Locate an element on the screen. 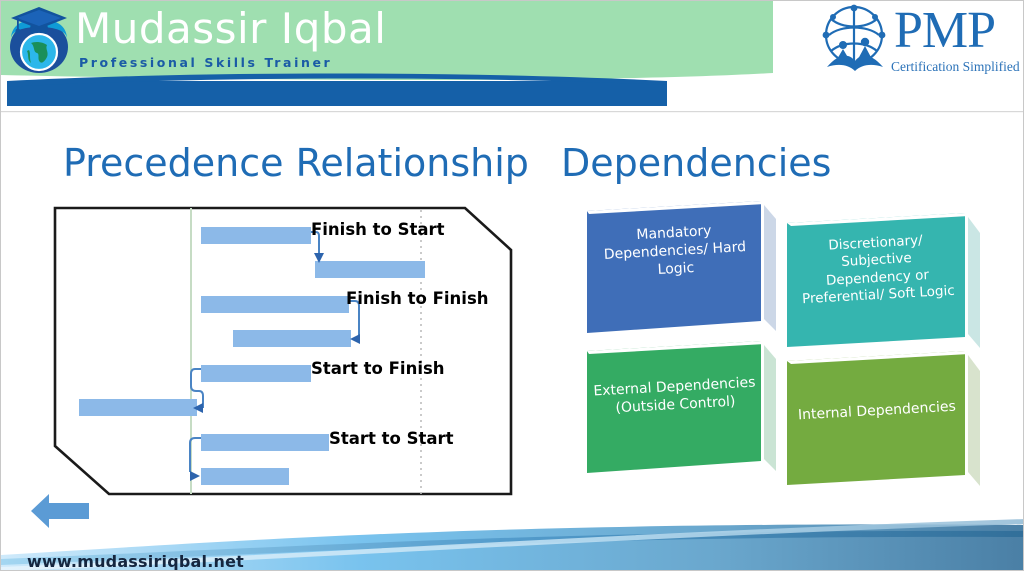 The width and height of the screenshot is (1024, 571). pmp-wordmark: PMP is located at coordinates (945, 30).